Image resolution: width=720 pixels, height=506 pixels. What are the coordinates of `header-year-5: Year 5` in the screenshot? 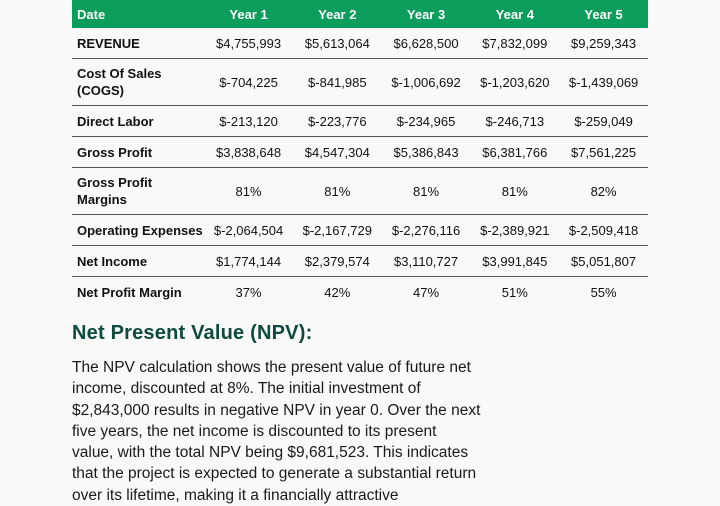 It's located at (603, 14).